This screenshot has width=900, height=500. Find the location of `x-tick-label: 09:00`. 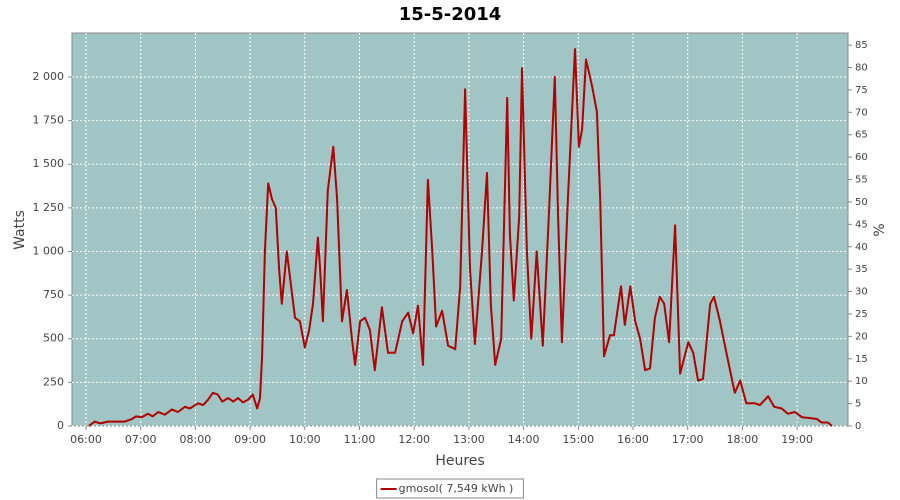

x-tick-label: 09:00 is located at coordinates (250, 439).